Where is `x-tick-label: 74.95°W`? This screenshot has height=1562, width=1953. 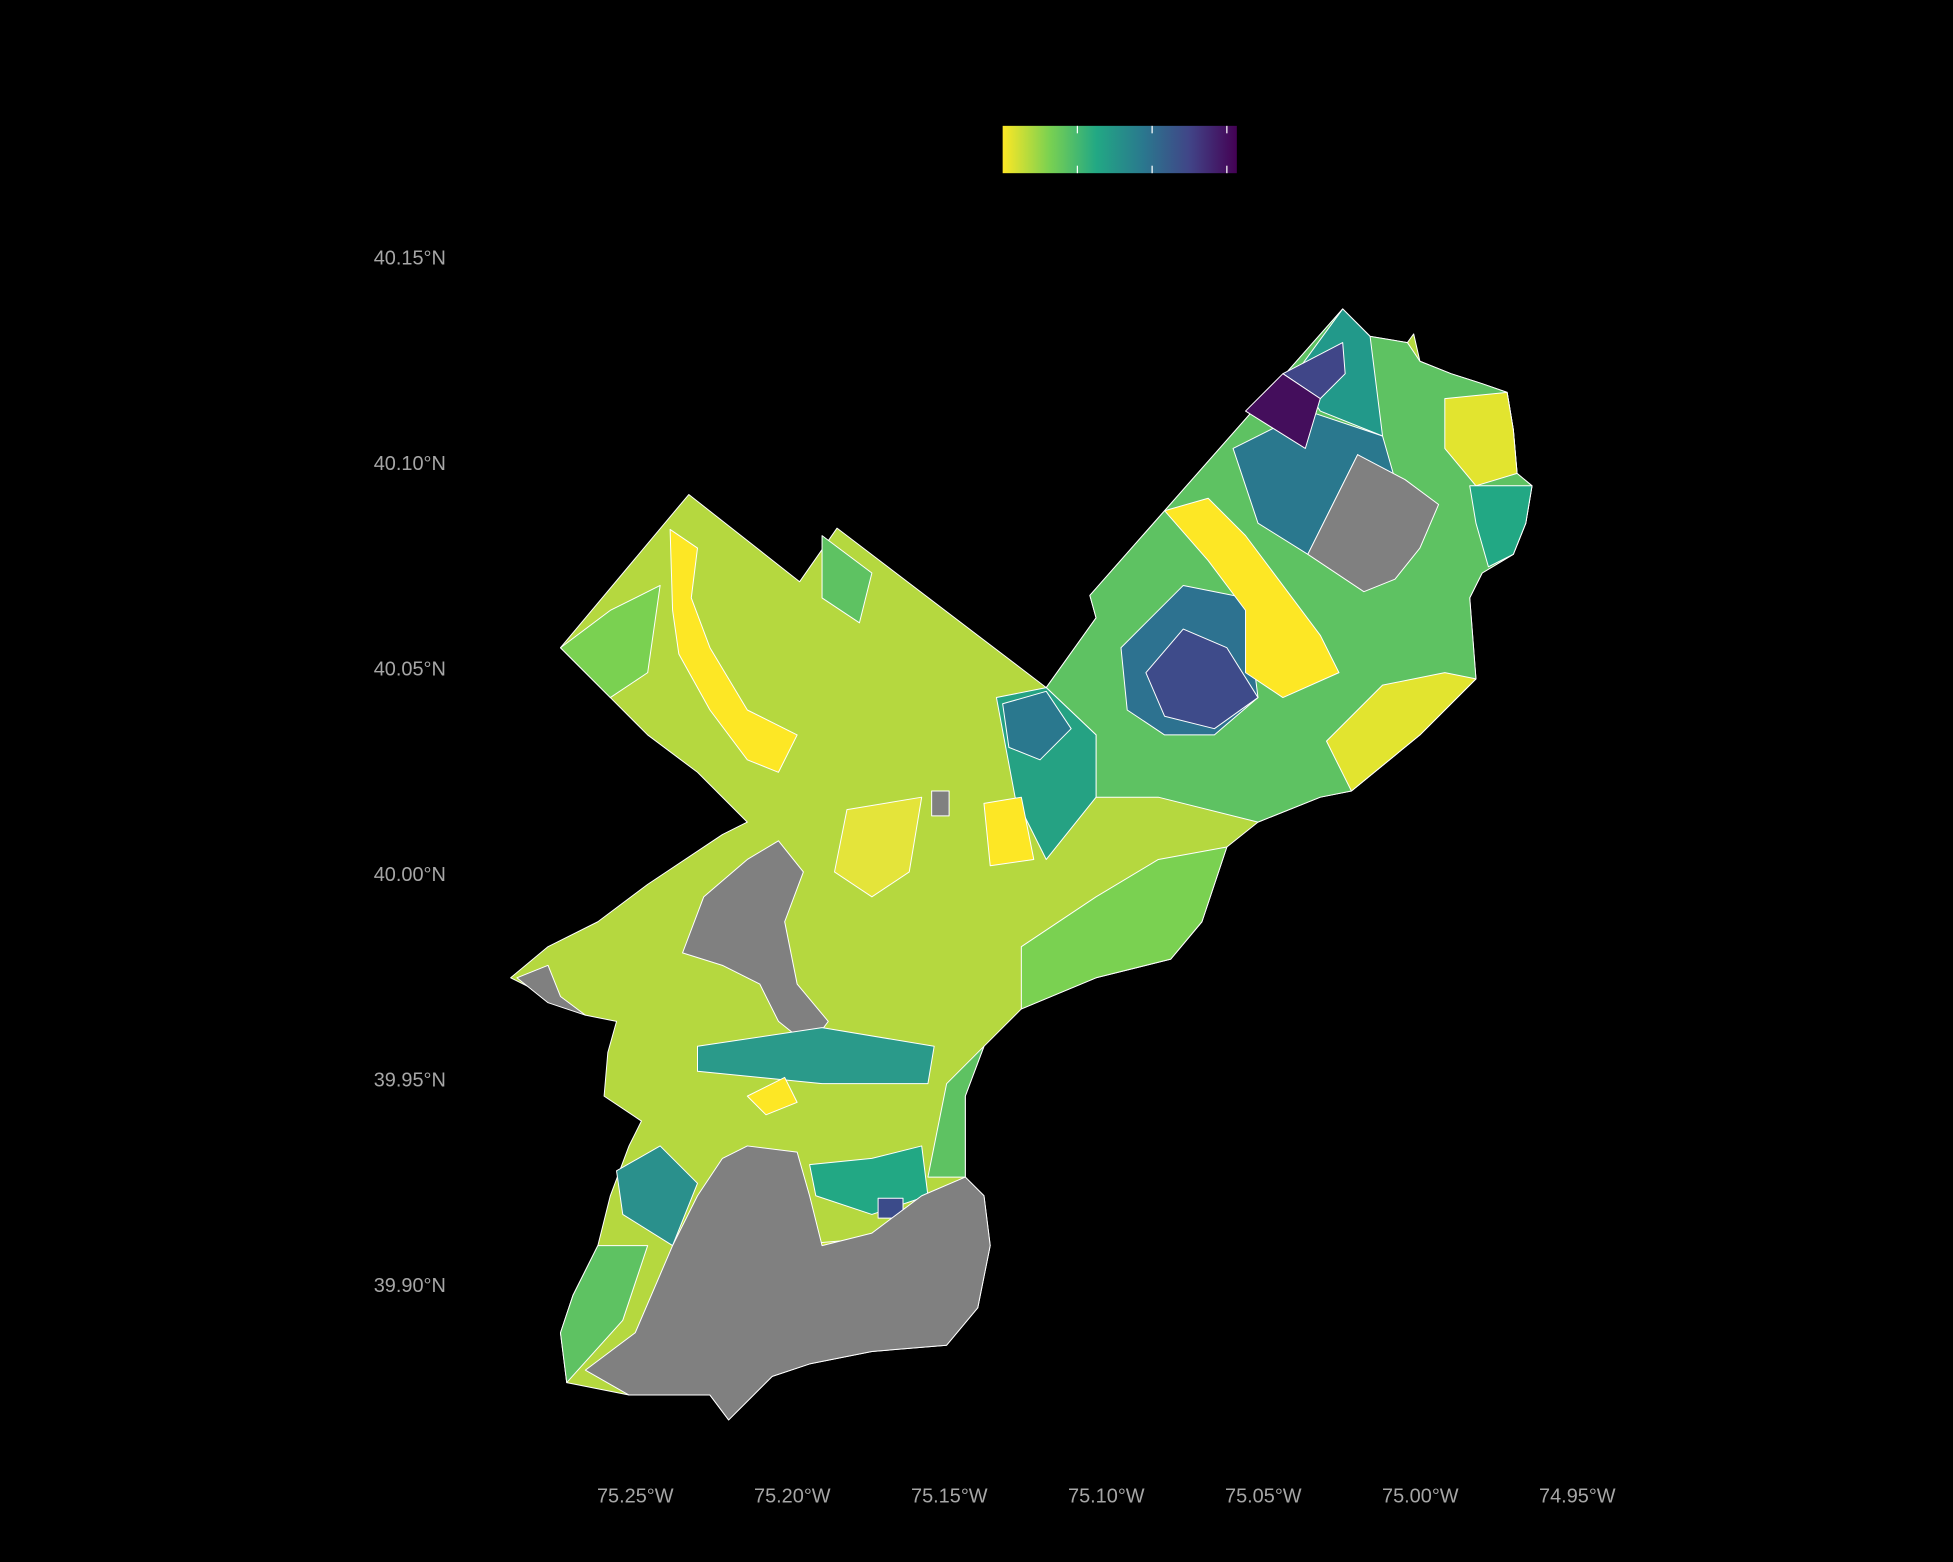 x-tick-label: 74.95°W is located at coordinates (1577, 1496).